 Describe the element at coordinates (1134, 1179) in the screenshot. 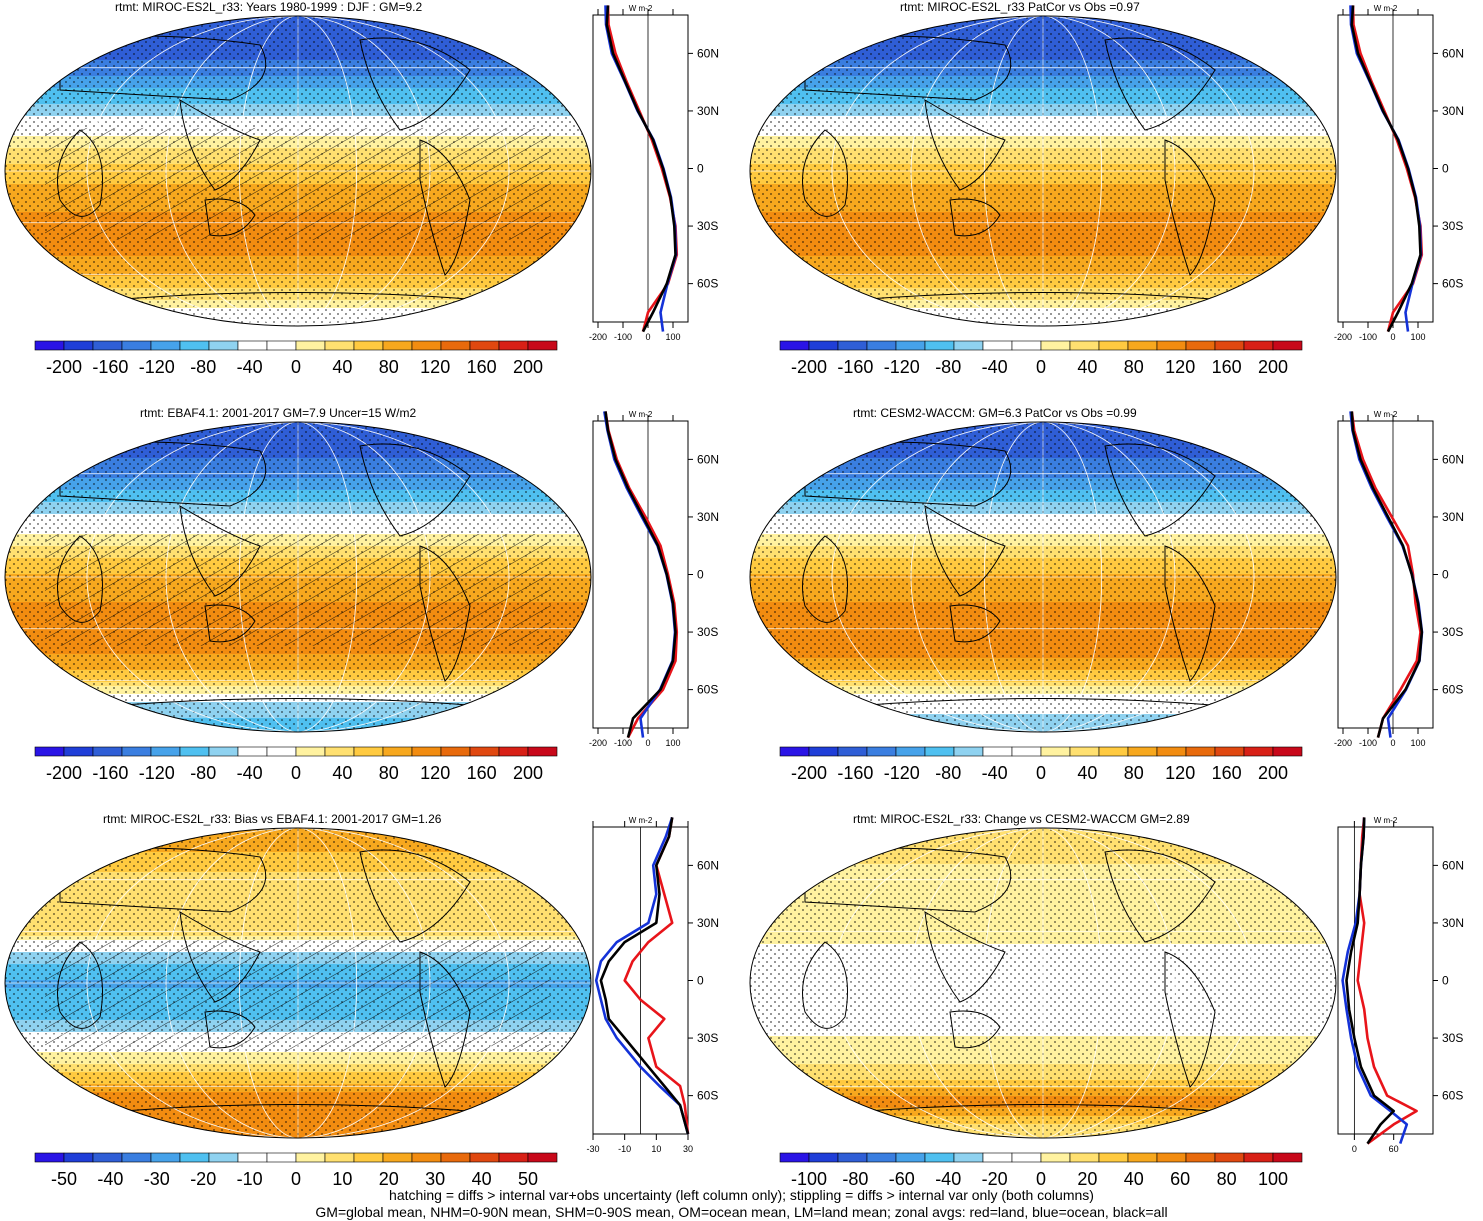

I see `colorbar-tick-label: 40` at that location.